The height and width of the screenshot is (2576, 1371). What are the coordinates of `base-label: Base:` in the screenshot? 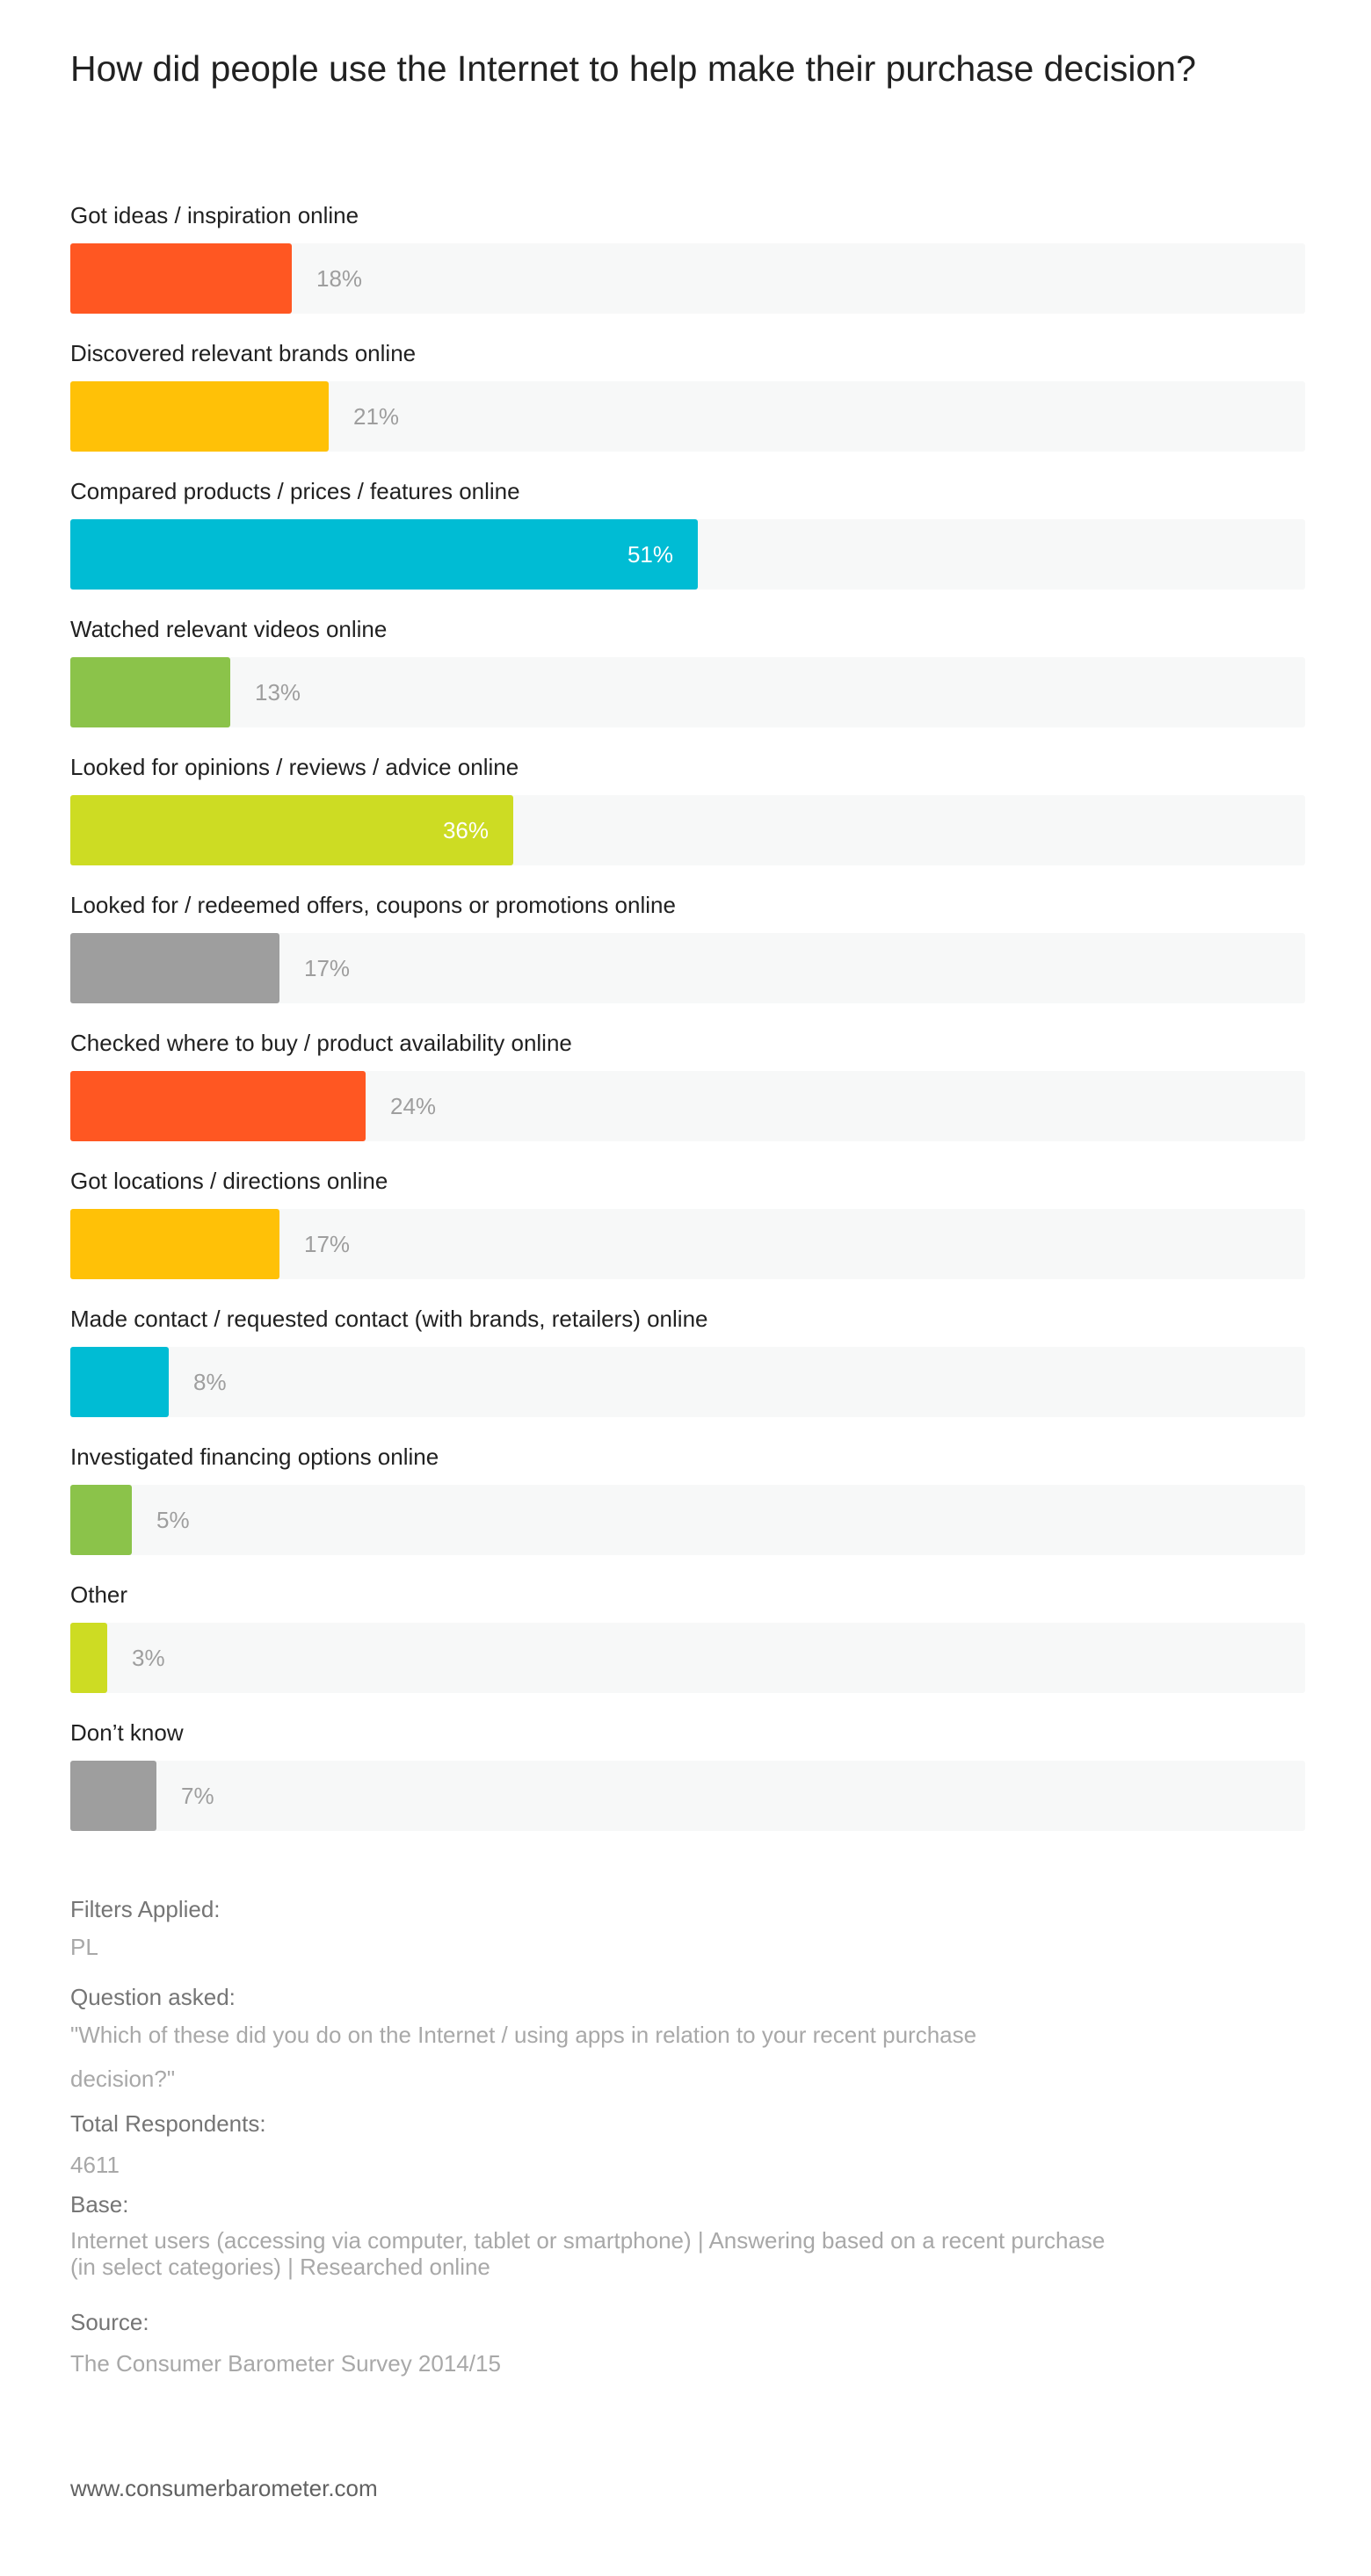 It's located at (99, 2204).